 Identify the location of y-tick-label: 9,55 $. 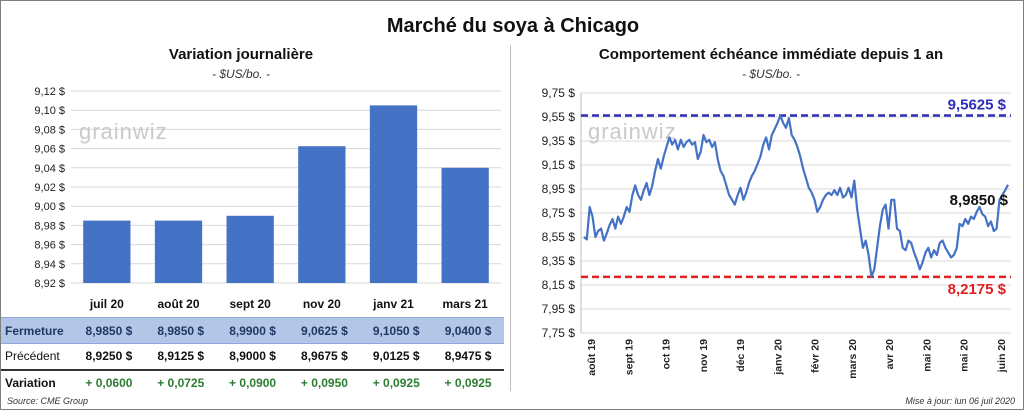
(559, 117).